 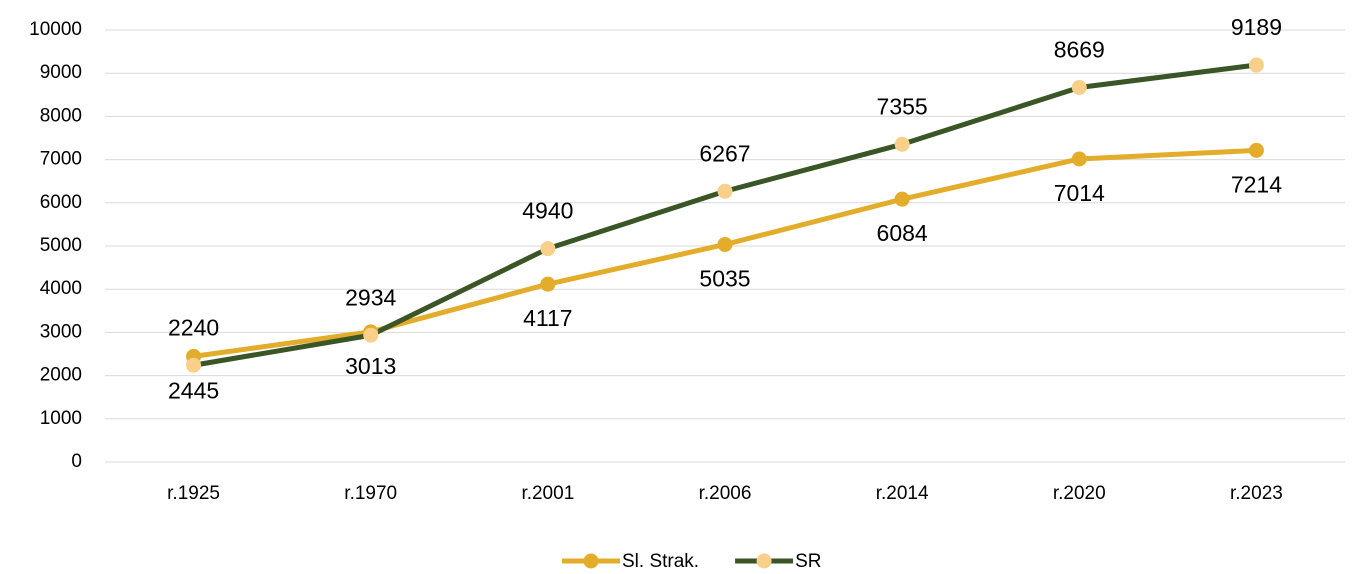 I want to click on data-label: 2445, so click(x=193, y=390).